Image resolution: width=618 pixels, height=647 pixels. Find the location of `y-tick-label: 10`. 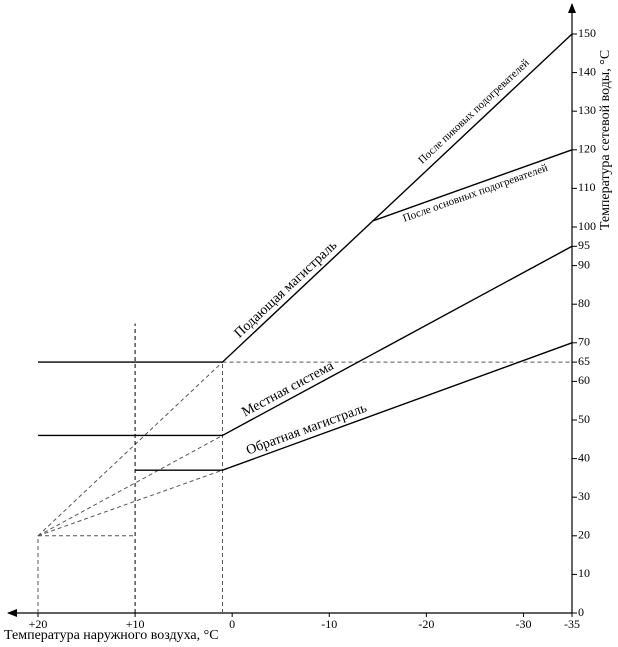

y-tick-label: 10 is located at coordinates (584, 573).